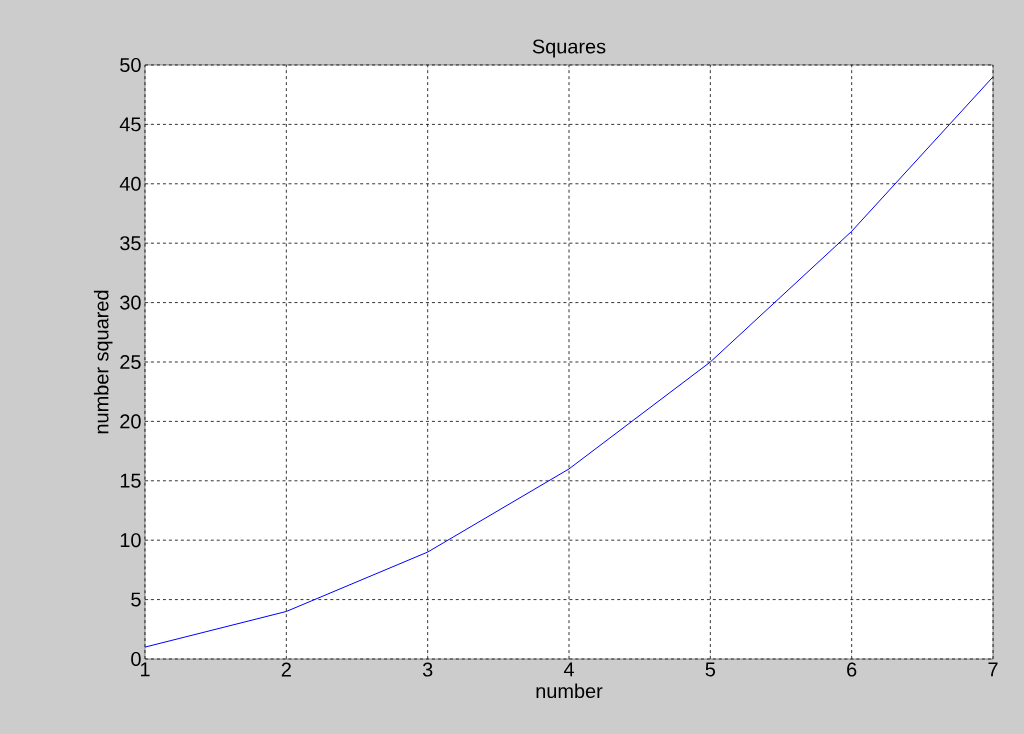  I want to click on x-tick-label: 7, so click(993, 669).